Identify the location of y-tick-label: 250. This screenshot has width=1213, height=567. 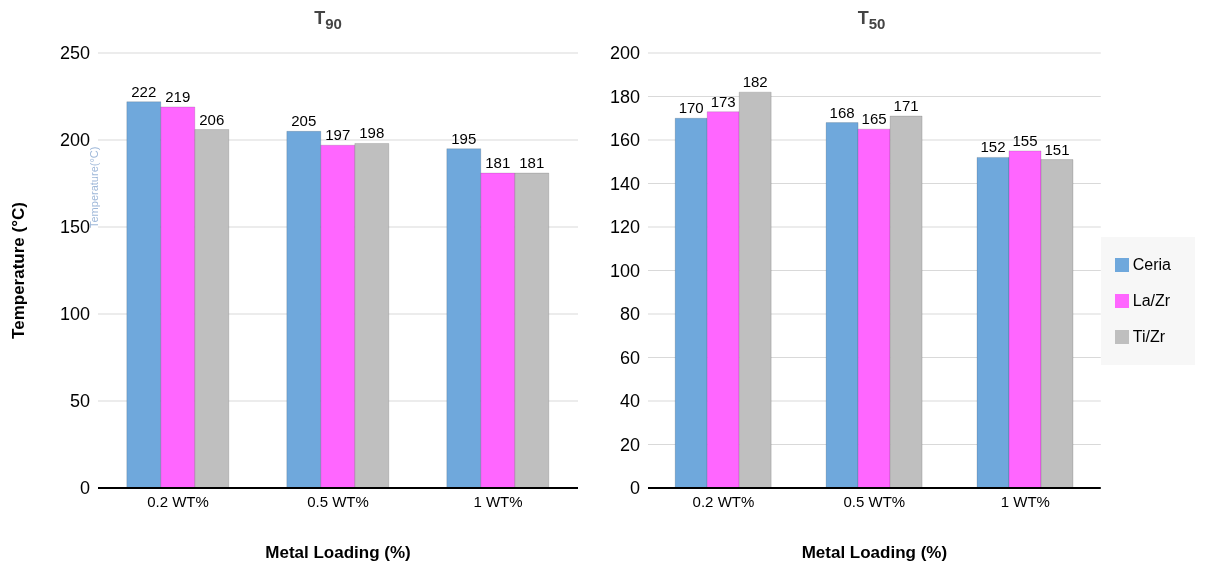
(74, 53).